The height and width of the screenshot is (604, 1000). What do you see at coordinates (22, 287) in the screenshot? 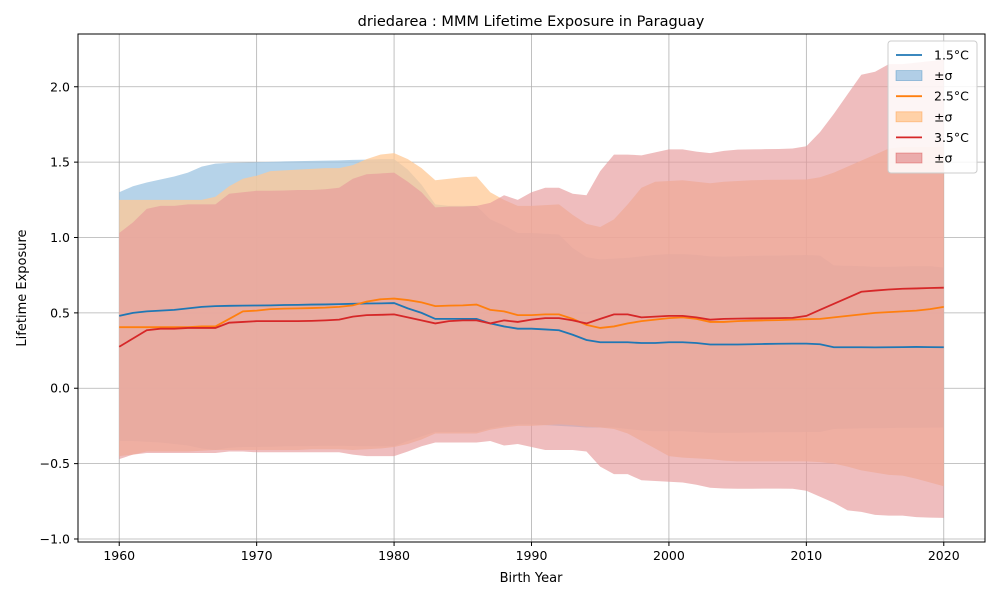
I see `y-axis-label: Lifetime Exposure` at bounding box center [22, 287].